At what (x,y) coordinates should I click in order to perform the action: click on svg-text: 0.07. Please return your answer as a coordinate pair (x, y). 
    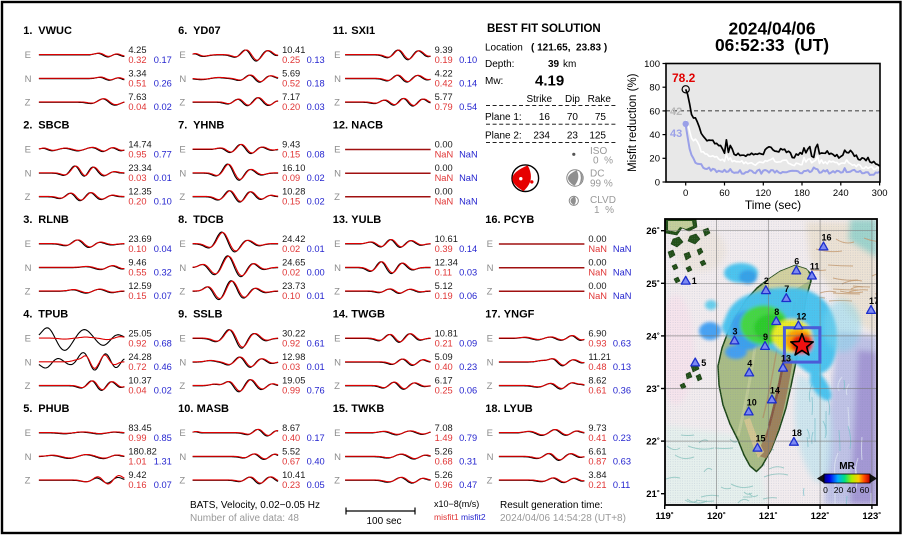
    Looking at the image, I should click on (163, 485).